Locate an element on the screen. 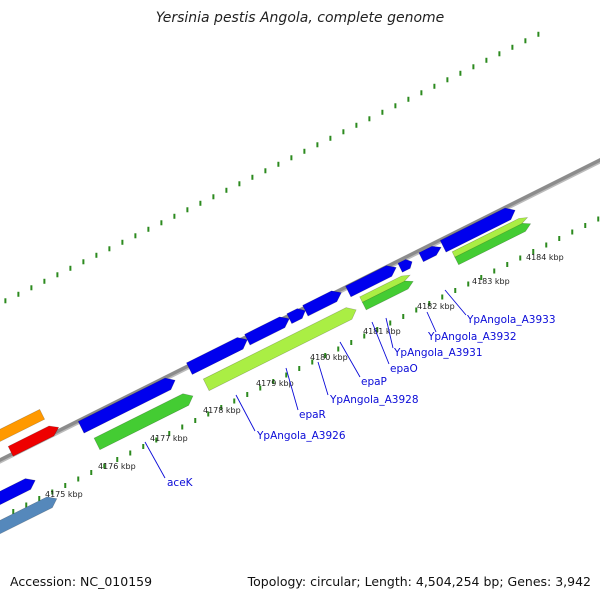 The height and width of the screenshot is (600, 600). scale-tick-label: 4181 kbp is located at coordinates (382, 331).